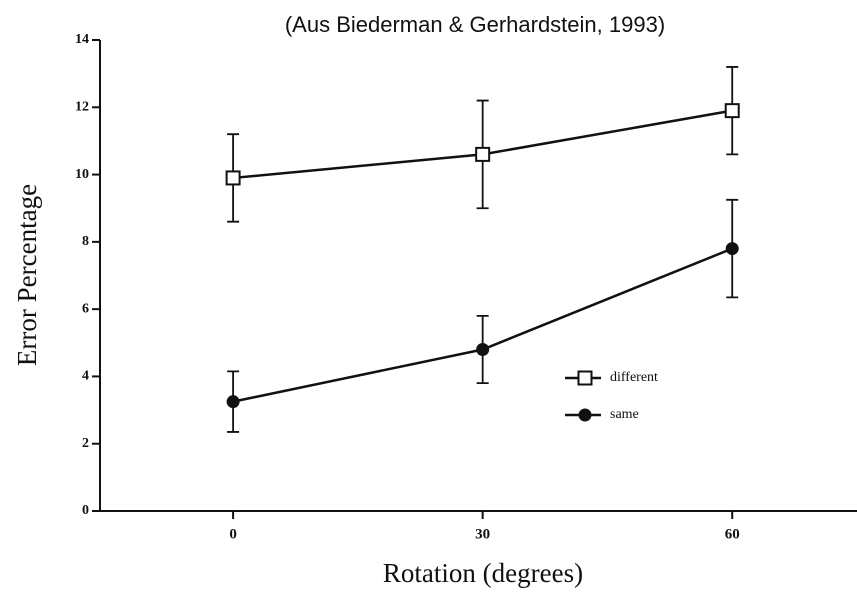 The height and width of the screenshot is (597, 857). What do you see at coordinates (85, 308) in the screenshot?
I see `y-tick-label: 6` at bounding box center [85, 308].